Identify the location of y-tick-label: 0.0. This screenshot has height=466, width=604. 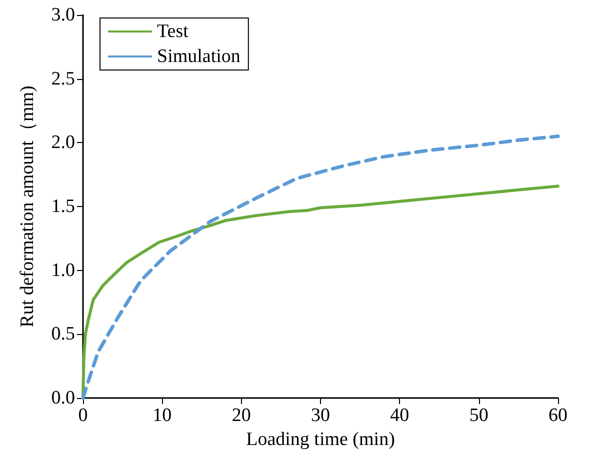
(63, 398).